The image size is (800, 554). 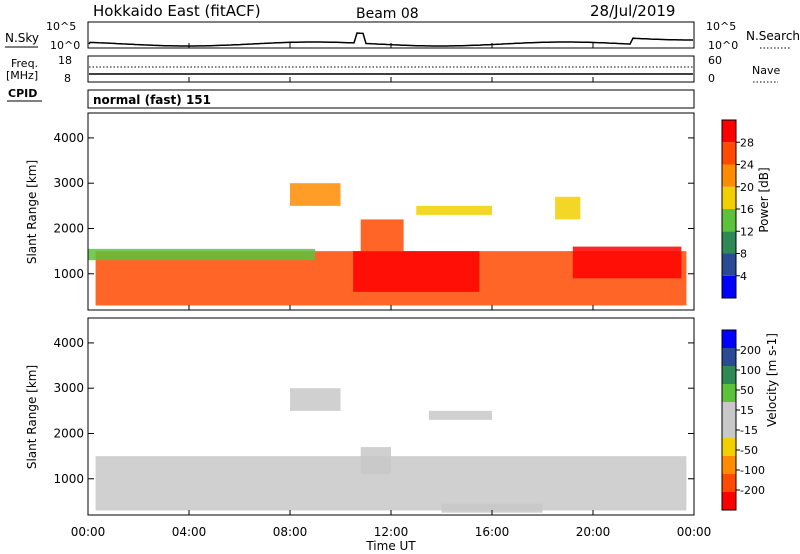 What do you see at coordinates (390, 546) in the screenshot?
I see `time-axis-label: Time UT` at bounding box center [390, 546].